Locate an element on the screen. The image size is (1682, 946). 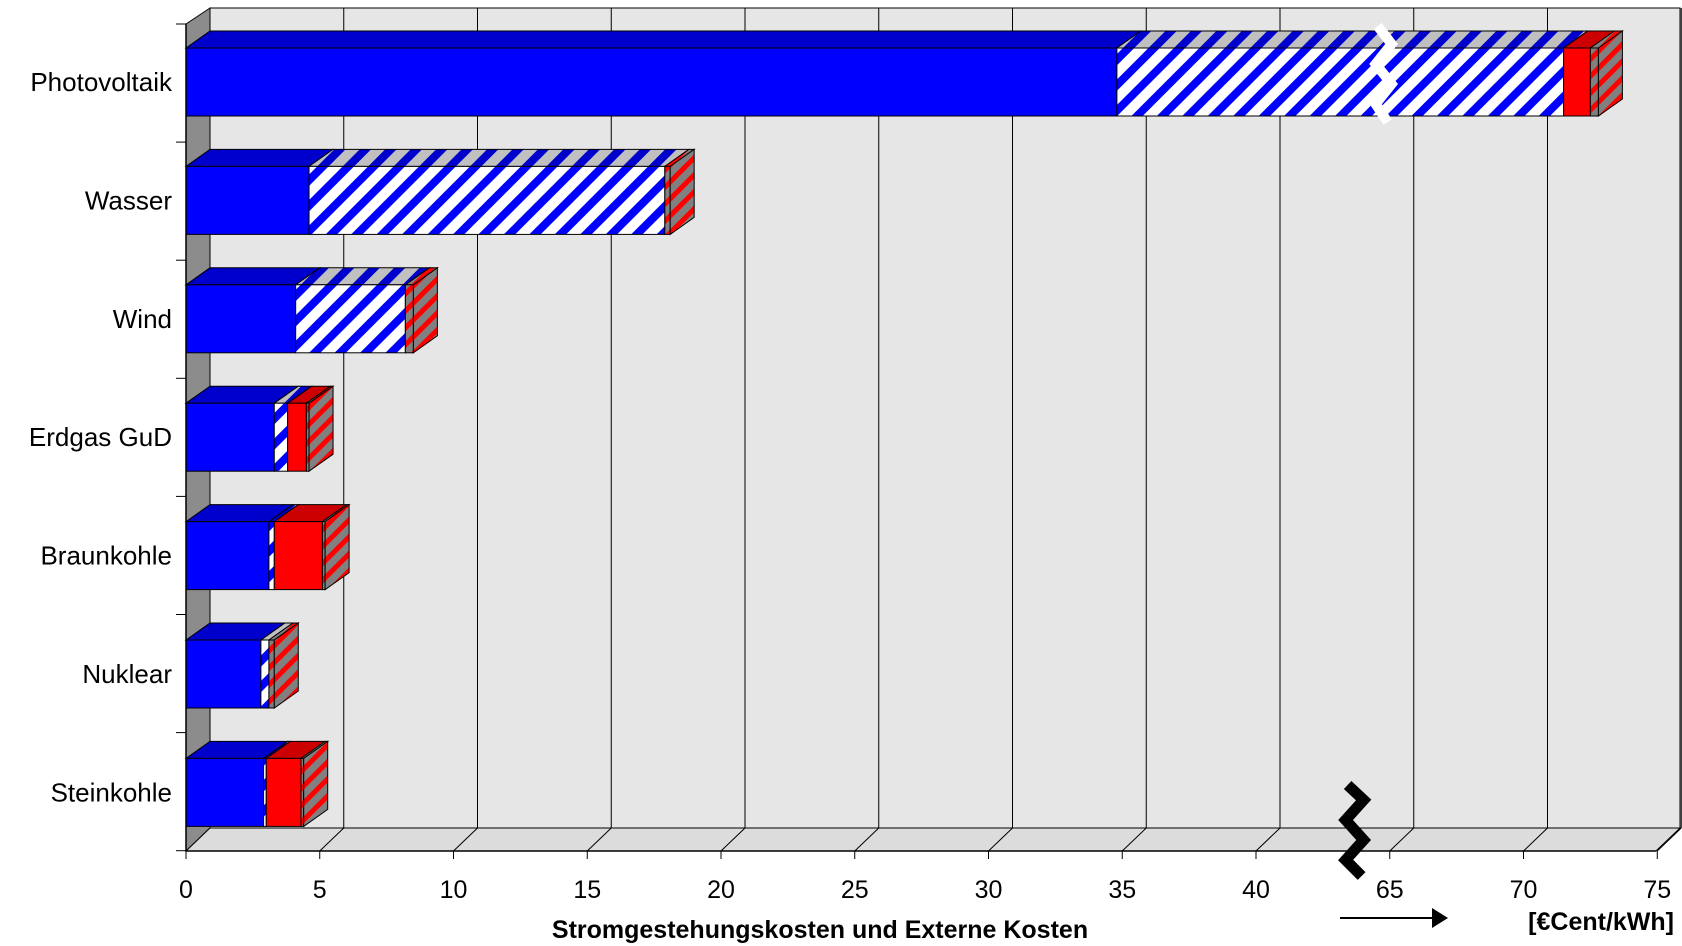
category-label: Steinkohle is located at coordinates (111, 792).